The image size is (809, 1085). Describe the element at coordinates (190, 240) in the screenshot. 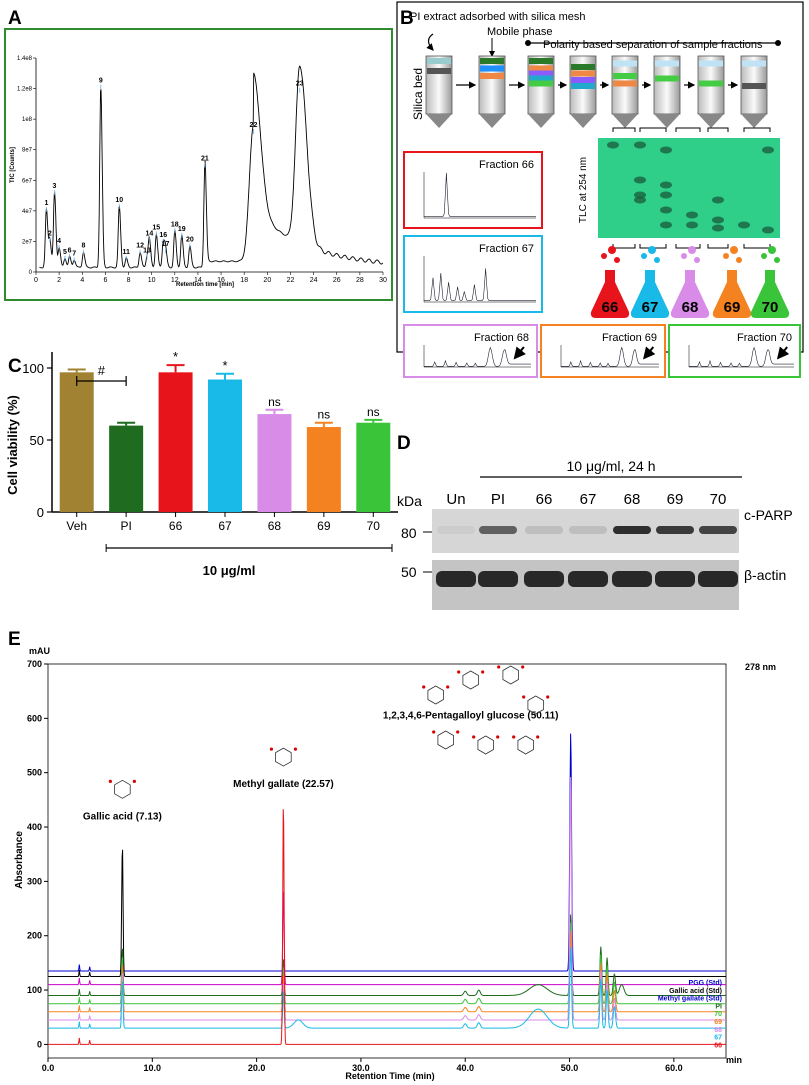

I see `panel-a-peak-label: 20` at that location.